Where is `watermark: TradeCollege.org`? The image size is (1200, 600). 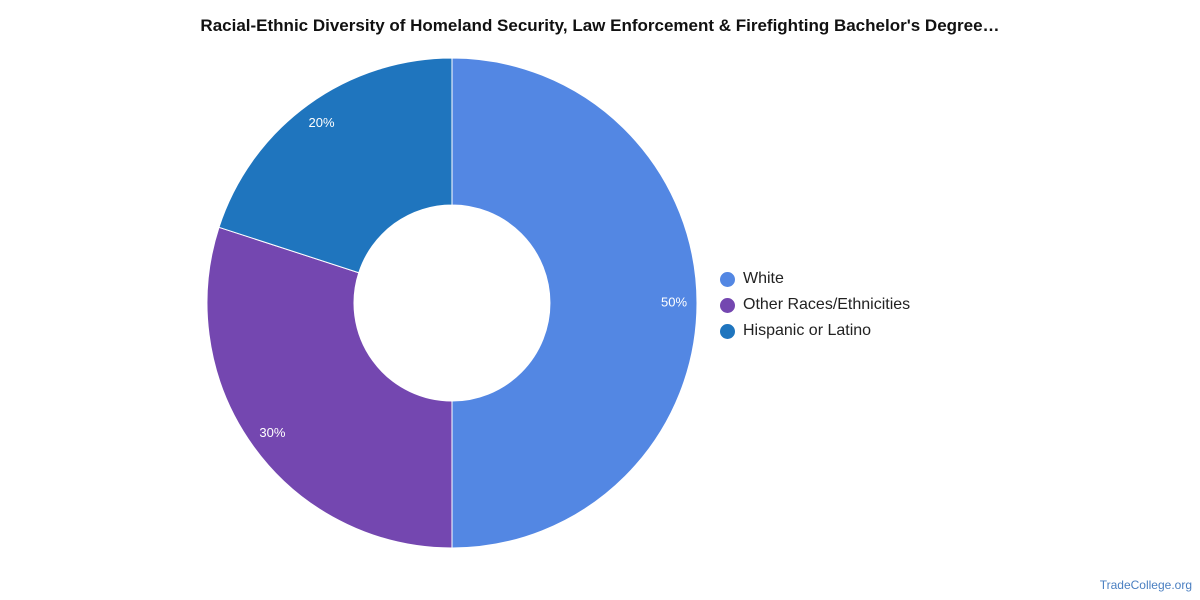 watermark: TradeCollege.org is located at coordinates (1145, 585).